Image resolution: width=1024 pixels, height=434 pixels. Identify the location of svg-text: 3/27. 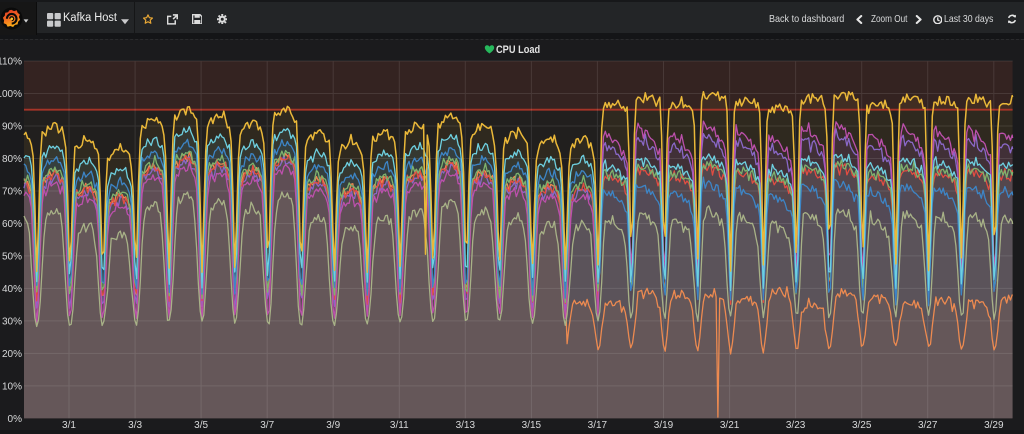
(928, 425).